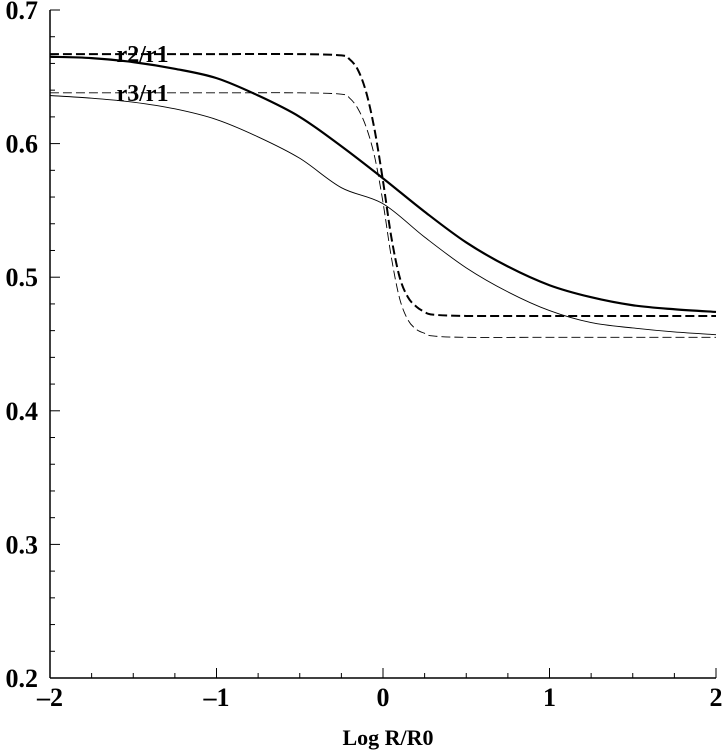 Image resolution: width=724 pixels, height=750 pixels. I want to click on y-tick-label: 0.6, so click(22, 144).